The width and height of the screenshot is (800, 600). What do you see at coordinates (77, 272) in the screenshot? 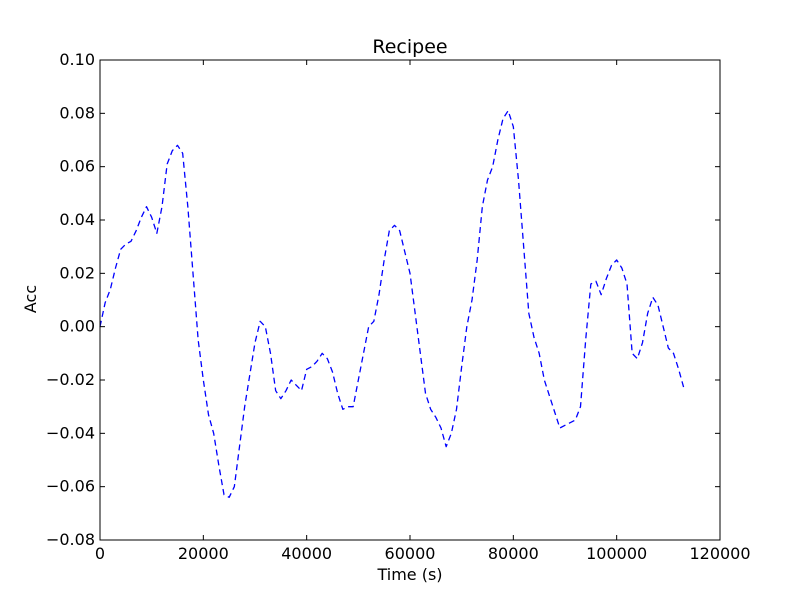
I see `y-tick-label: 0.02` at bounding box center [77, 272].